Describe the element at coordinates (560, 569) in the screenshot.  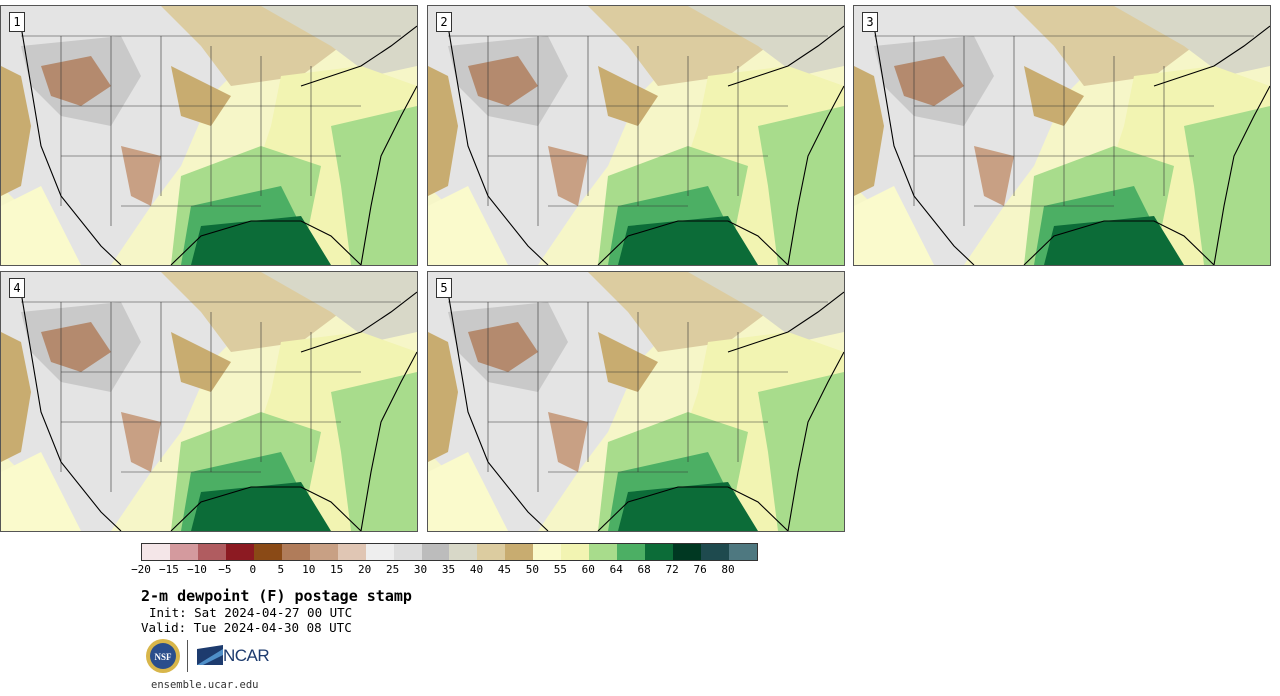
I see `colorbar-tick-label: 55` at that location.